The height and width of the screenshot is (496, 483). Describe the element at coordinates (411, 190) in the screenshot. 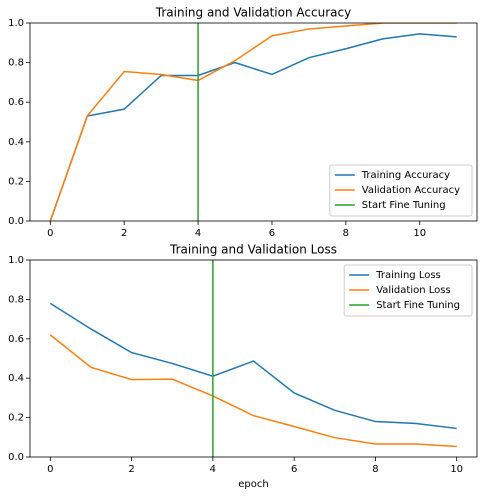

I see `legend-label: Validation Accuracy` at that location.